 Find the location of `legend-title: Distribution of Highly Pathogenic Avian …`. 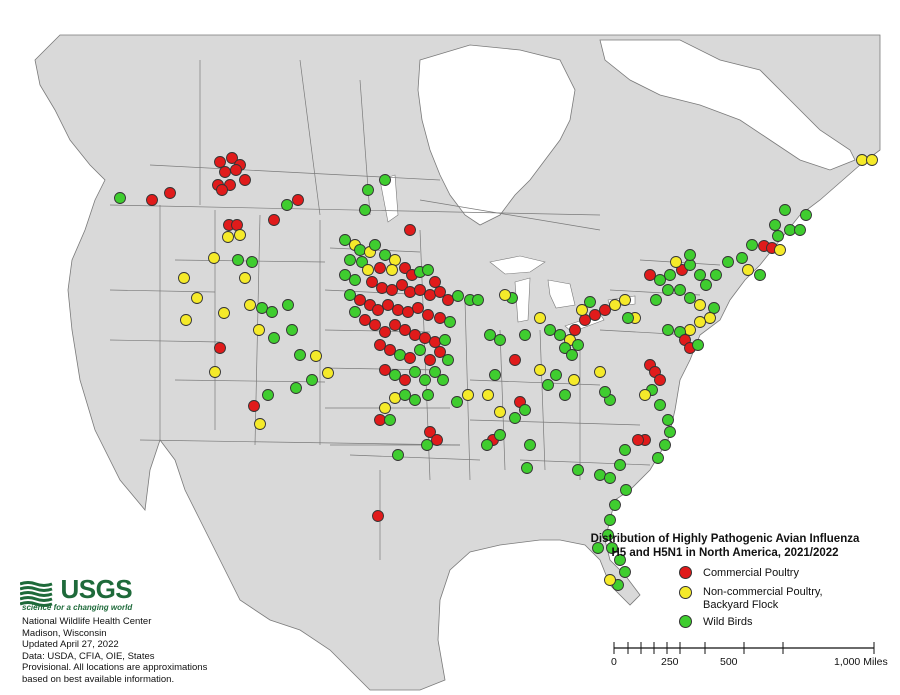

legend-title: Distribution of Highly Pathogenic Avian … is located at coordinates (725, 546).